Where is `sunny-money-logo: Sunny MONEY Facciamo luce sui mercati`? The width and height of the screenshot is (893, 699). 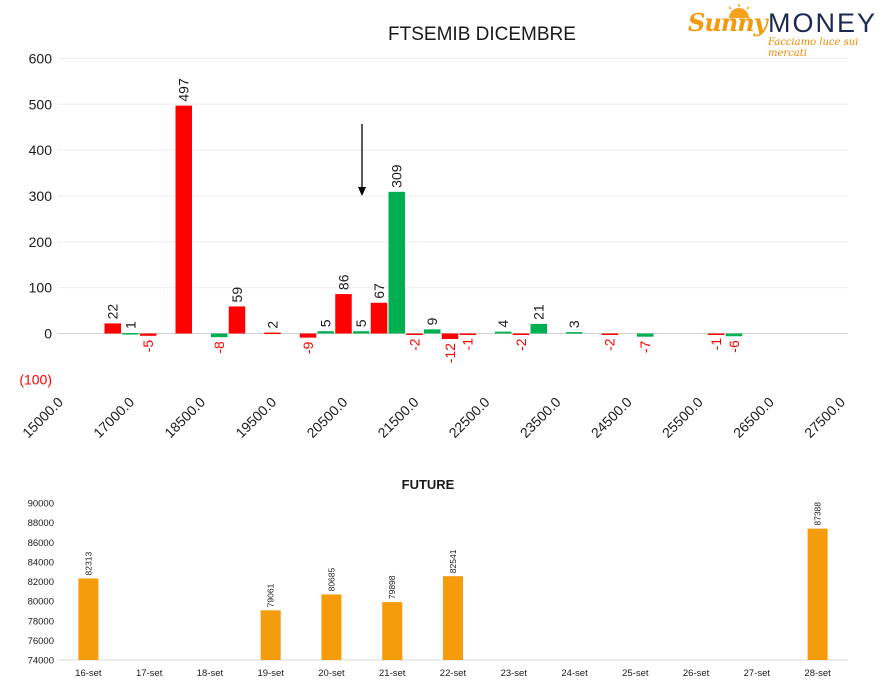 sunny-money-logo: Sunny MONEY Facciamo luce sui mercati is located at coordinates (785, 31).